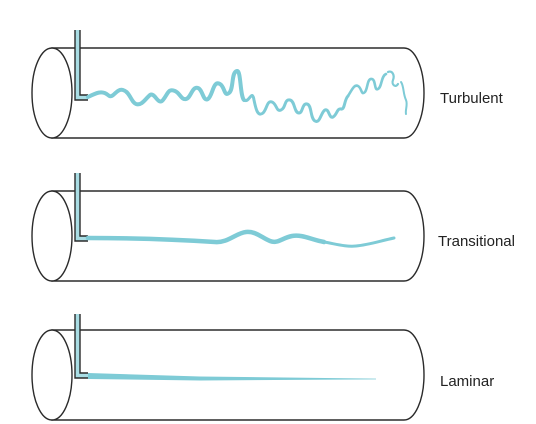 The width and height of the screenshot is (536, 424). What do you see at coordinates (476, 241) in the screenshot?
I see `regime-label-transitional: Transitional` at bounding box center [476, 241].